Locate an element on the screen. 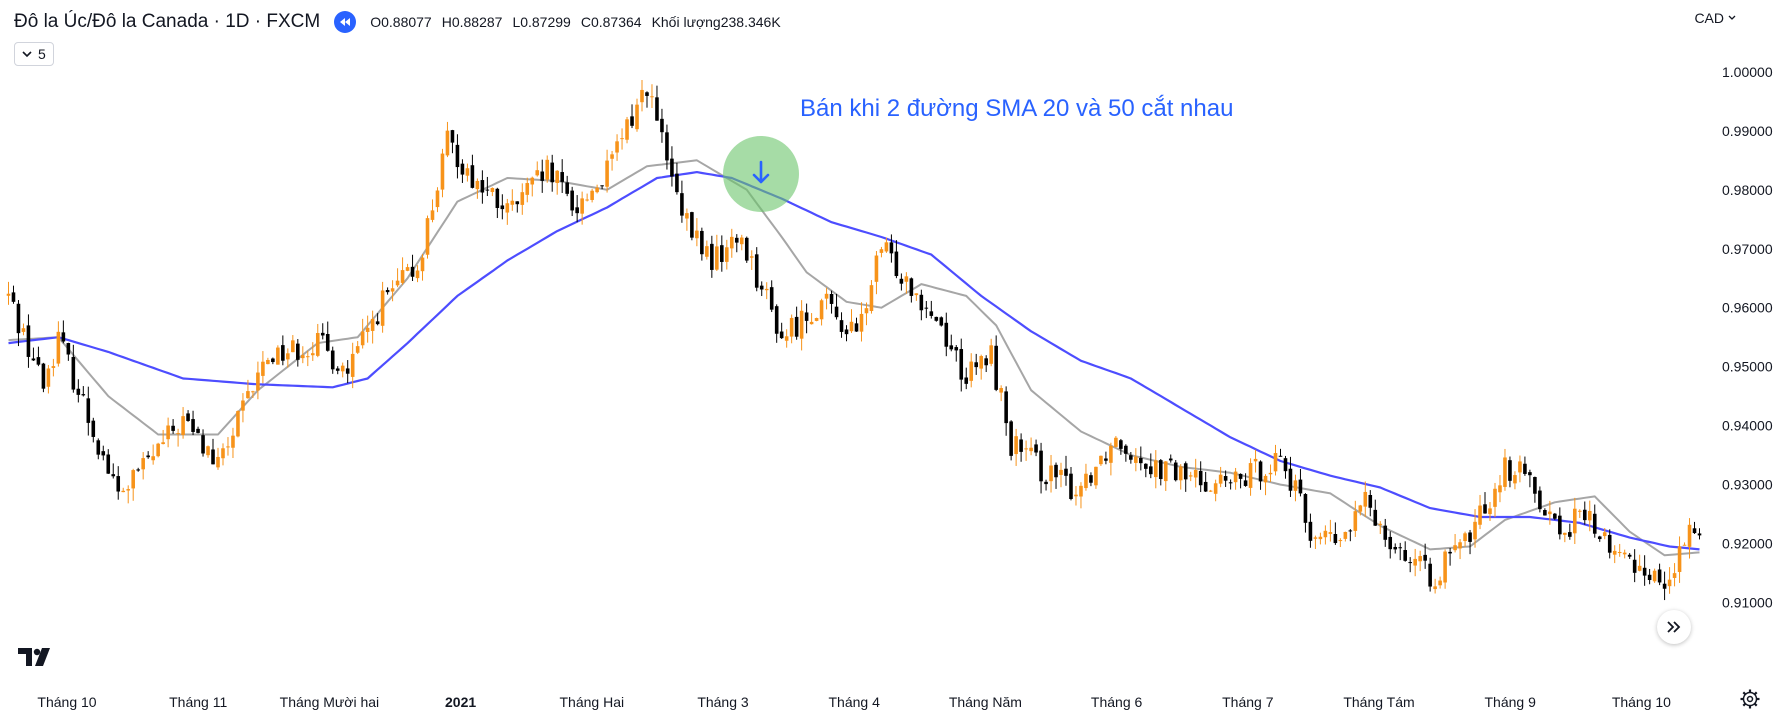 The width and height of the screenshot is (1792, 717). close-value: C0.87364 is located at coordinates (611, 22).